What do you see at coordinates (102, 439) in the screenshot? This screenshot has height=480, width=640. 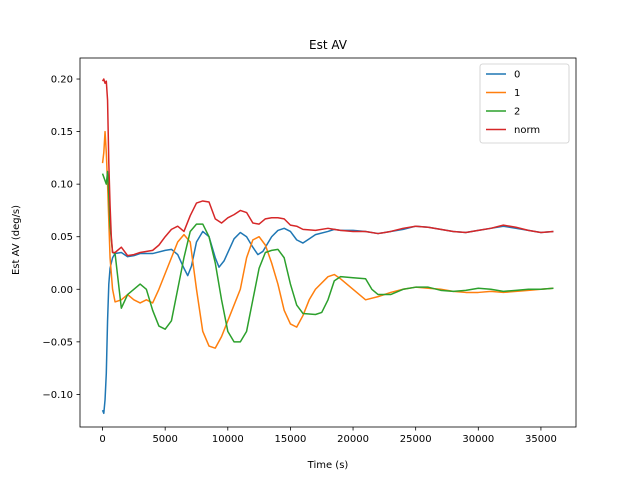 I see `x-tick-label: 0` at bounding box center [102, 439].